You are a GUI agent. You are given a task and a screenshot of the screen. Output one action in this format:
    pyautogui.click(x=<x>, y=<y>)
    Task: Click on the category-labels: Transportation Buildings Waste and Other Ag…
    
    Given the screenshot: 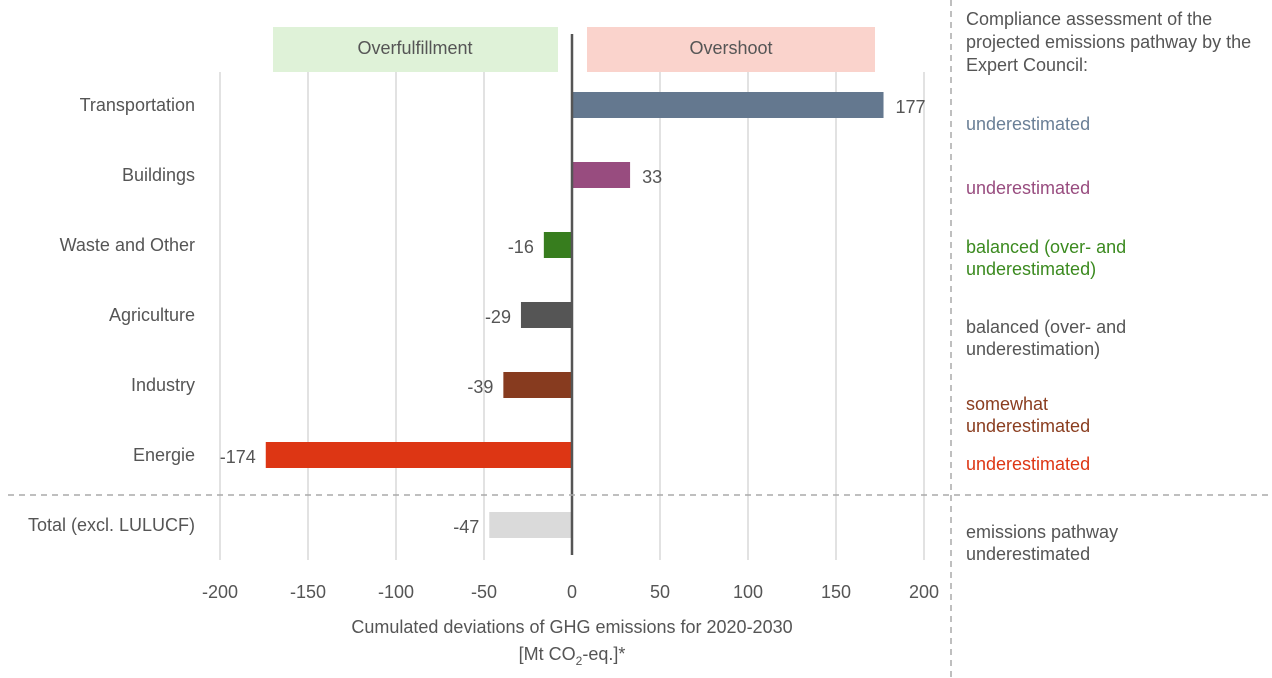 What is the action you would take?
    pyautogui.click(x=111, y=315)
    